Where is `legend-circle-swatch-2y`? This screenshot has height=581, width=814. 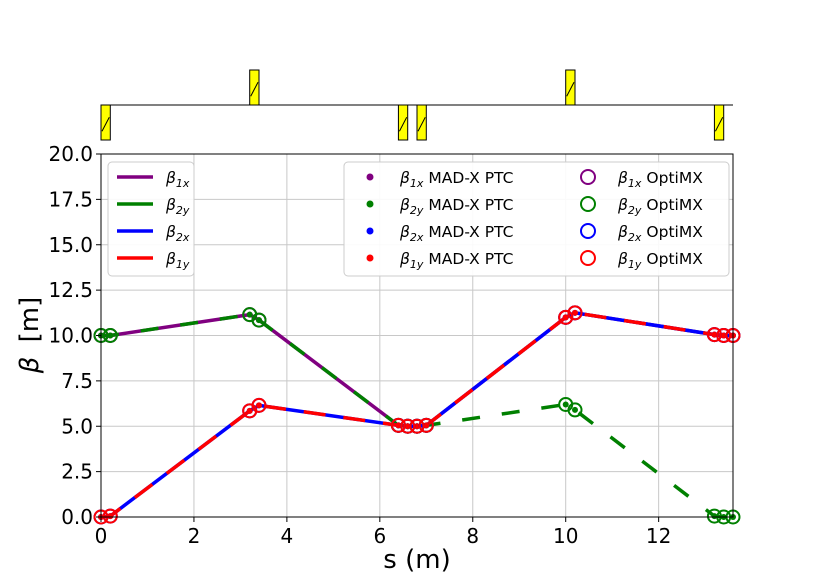 legend-circle-swatch-2y is located at coordinates (588, 204).